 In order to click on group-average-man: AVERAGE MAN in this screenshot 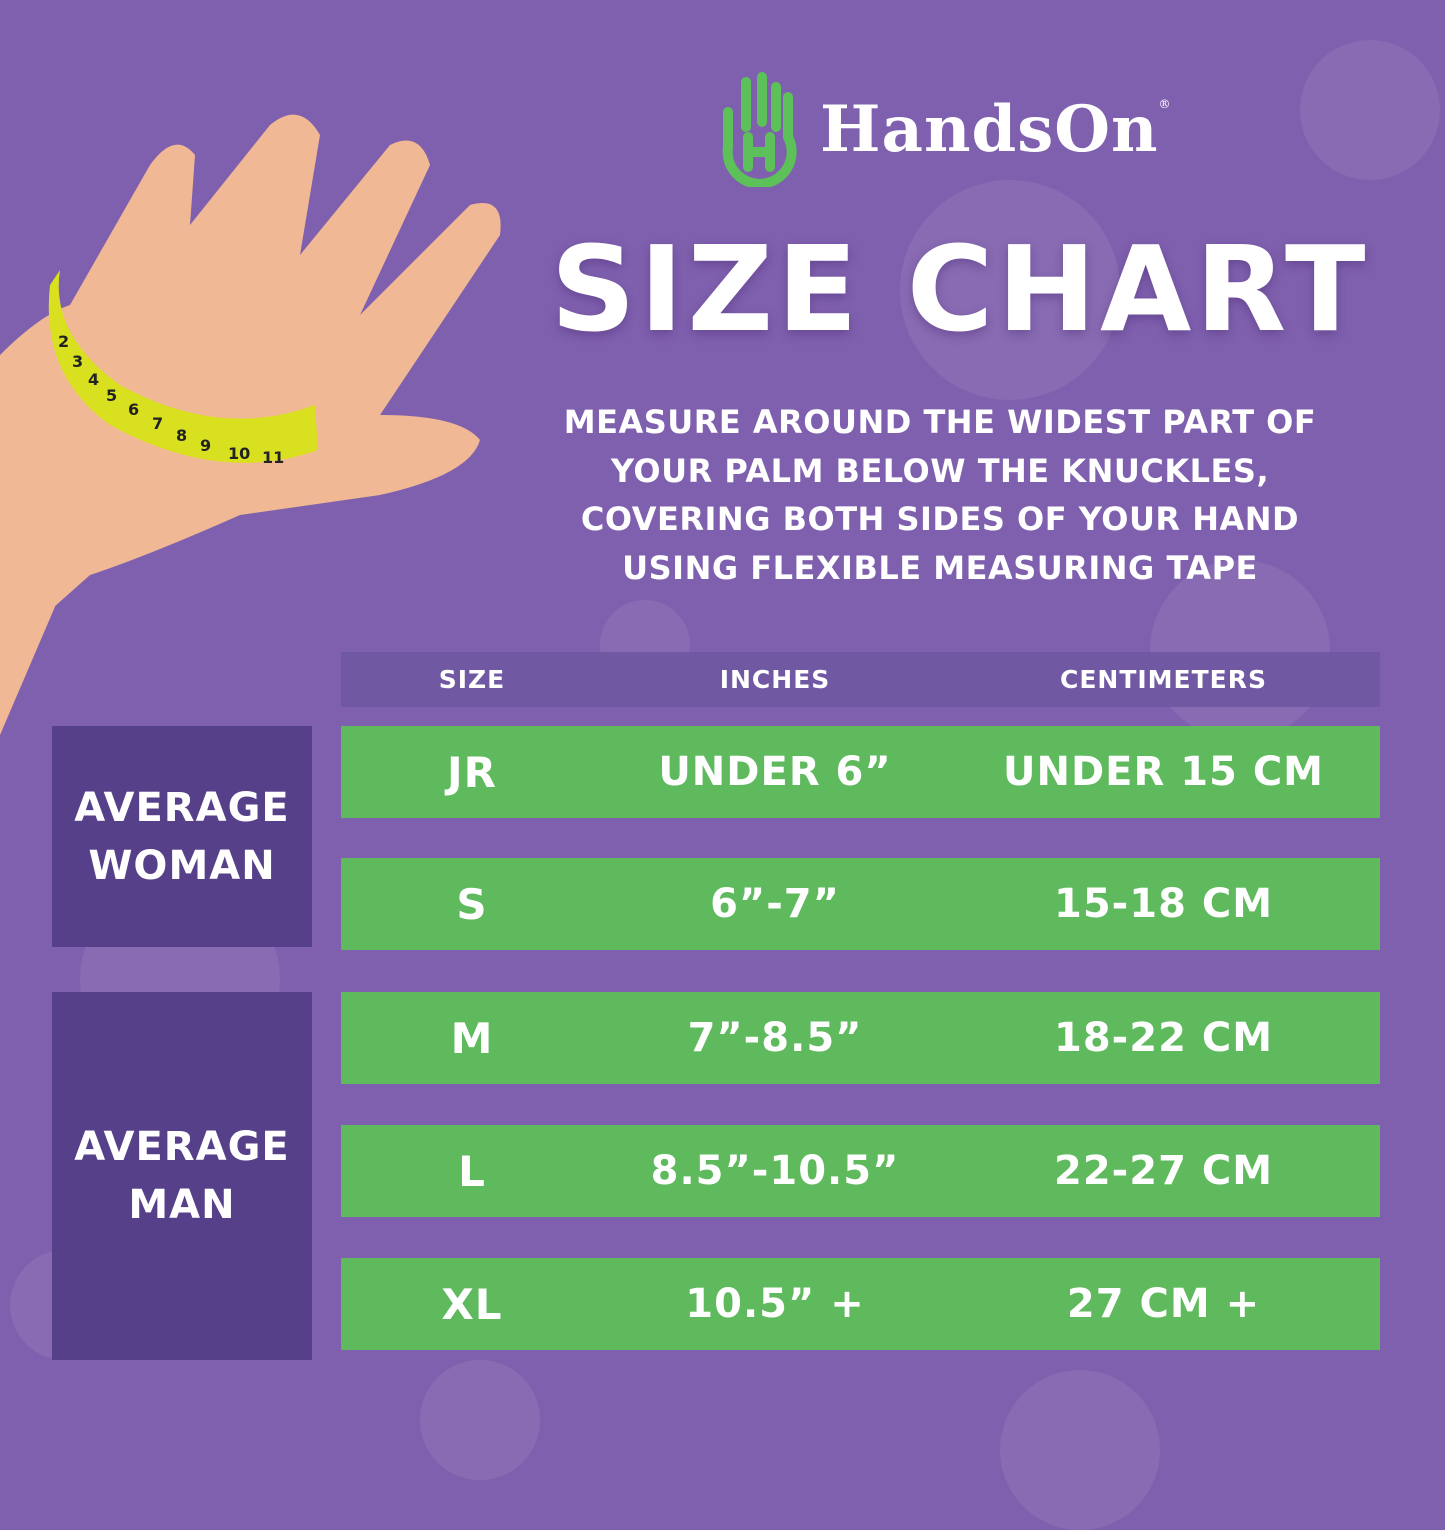, I will do `click(182, 1176)`.